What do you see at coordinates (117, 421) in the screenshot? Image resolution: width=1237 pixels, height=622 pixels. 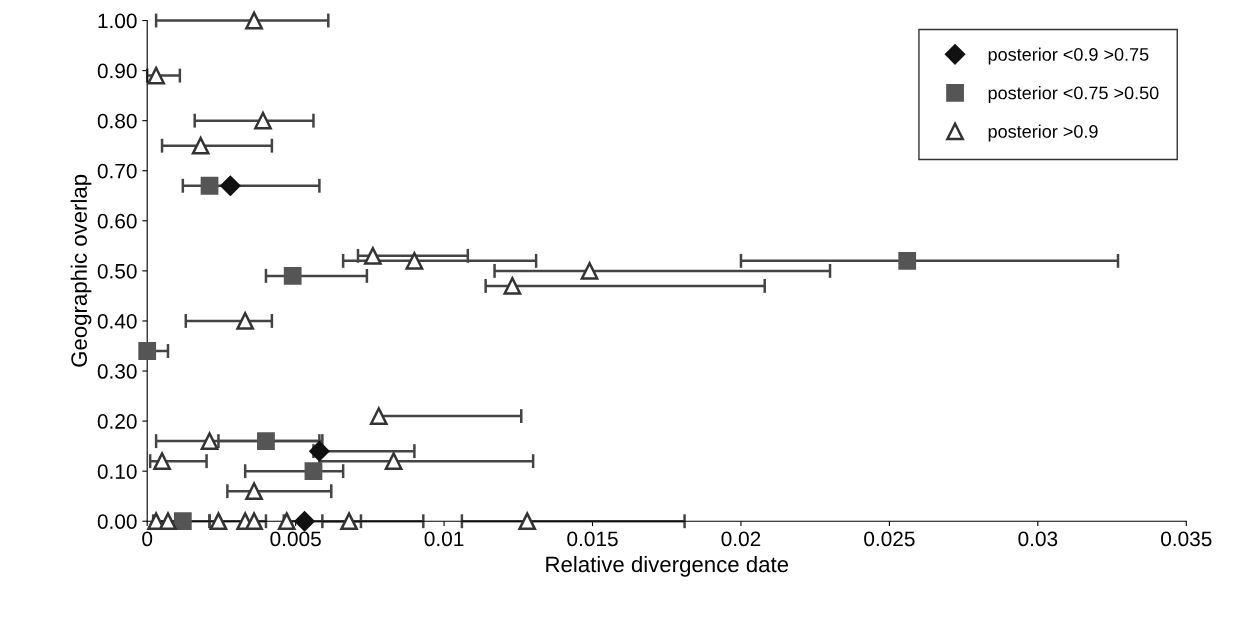 I see `y-tick-label: 0.20` at bounding box center [117, 421].